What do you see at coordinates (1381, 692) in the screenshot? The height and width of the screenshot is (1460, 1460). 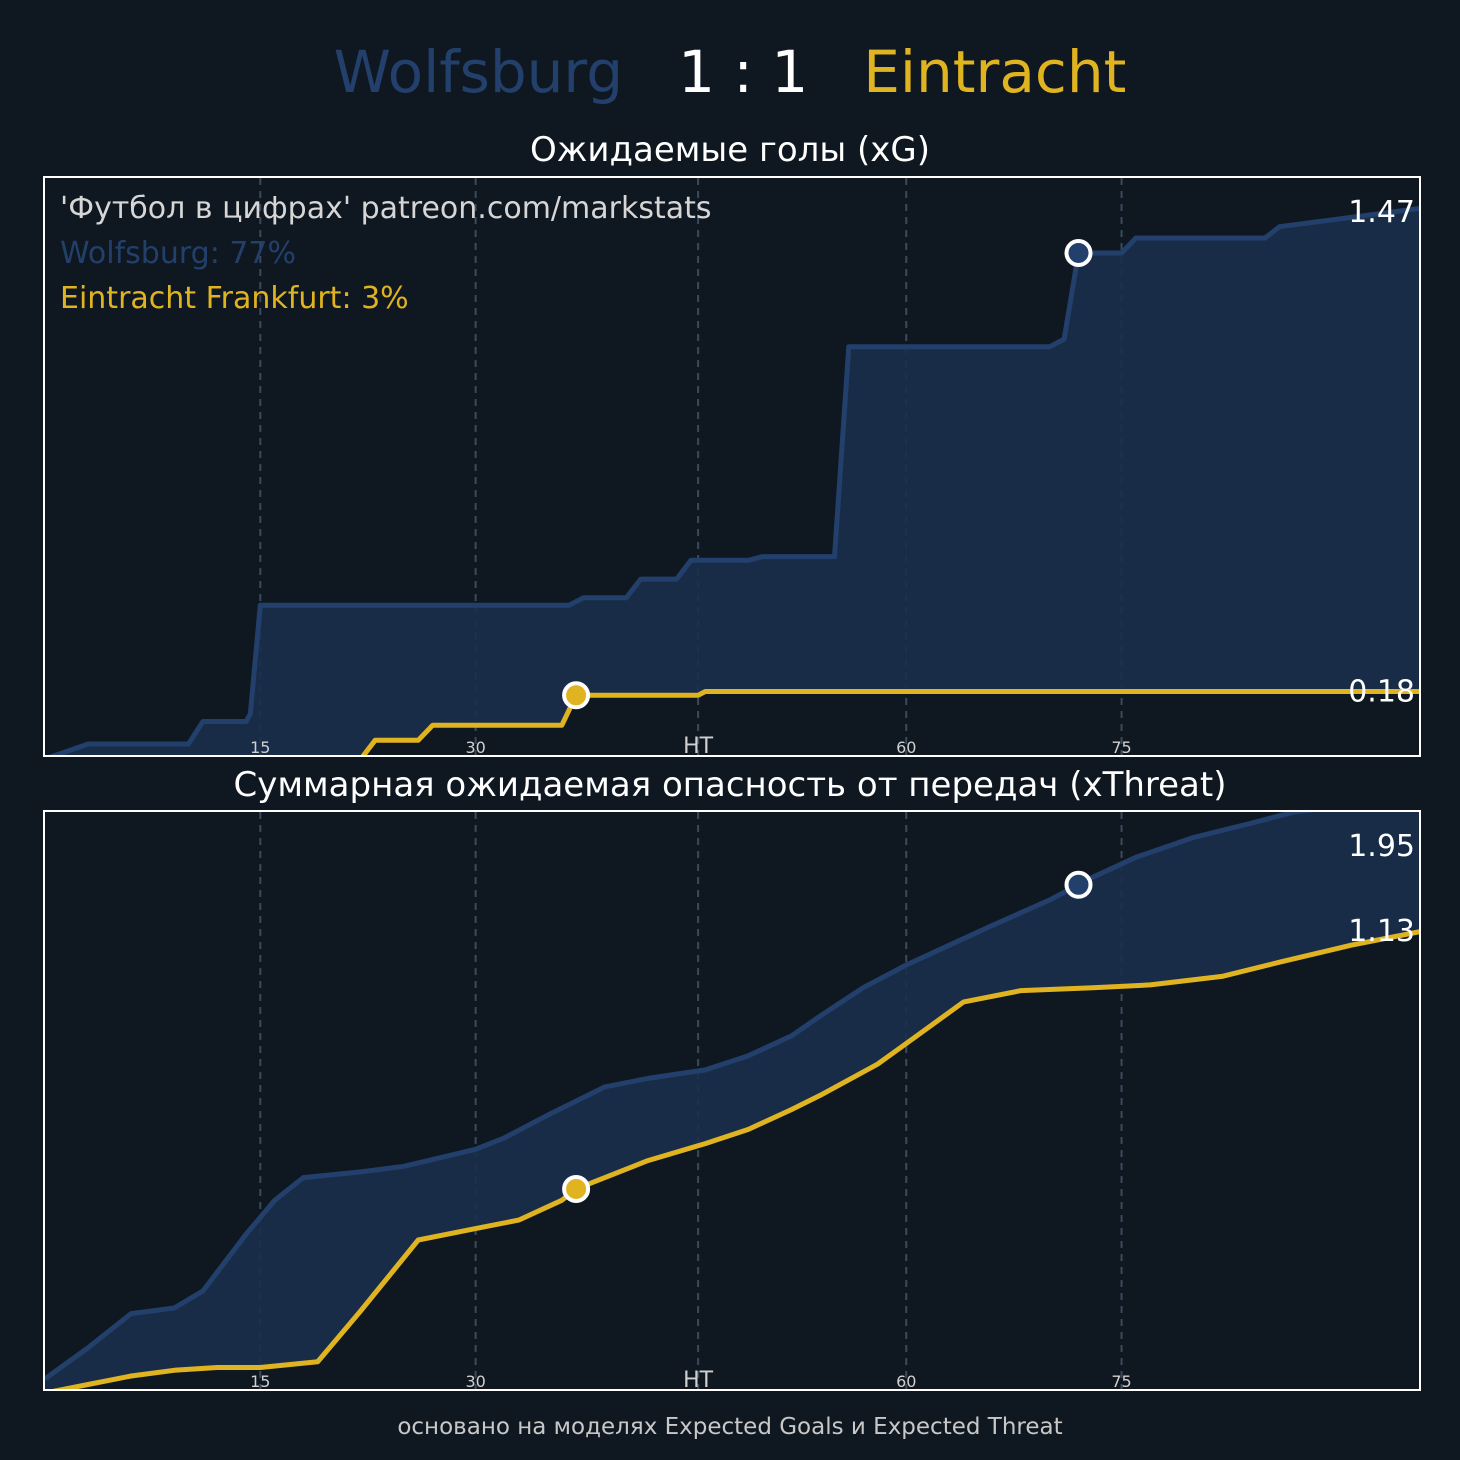 I see `away-final-value: 0.18` at bounding box center [1381, 692].